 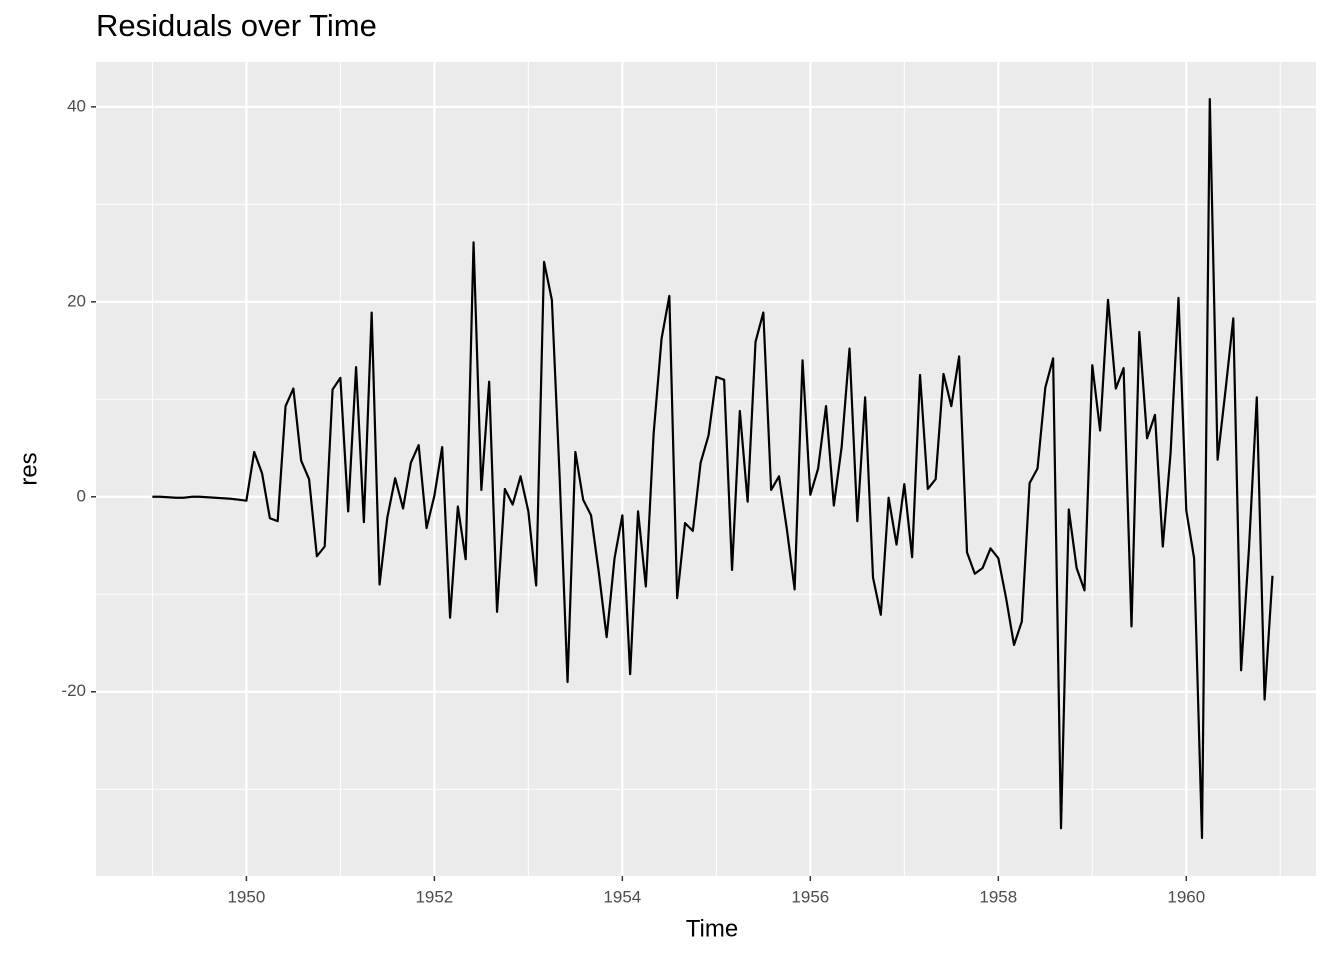 What do you see at coordinates (73, 690) in the screenshot?
I see `y-tick-label: -20` at bounding box center [73, 690].